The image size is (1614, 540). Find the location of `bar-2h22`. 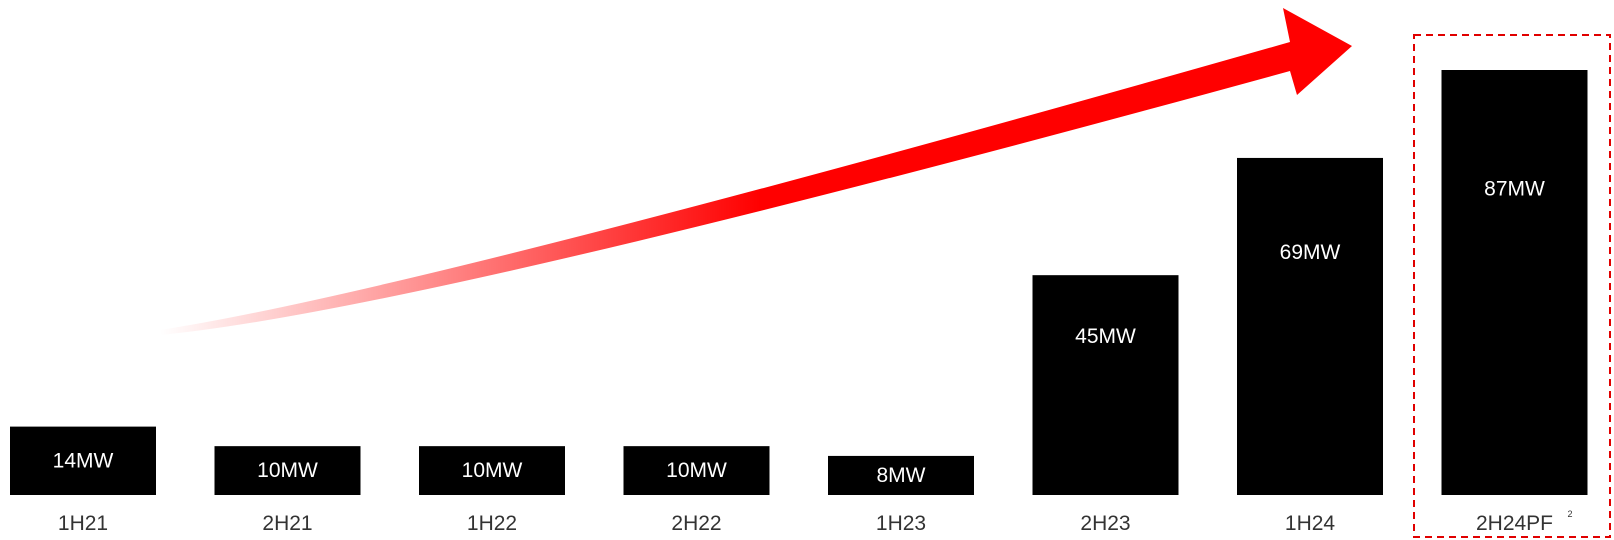

bar-2h22 is located at coordinates (696, 470).